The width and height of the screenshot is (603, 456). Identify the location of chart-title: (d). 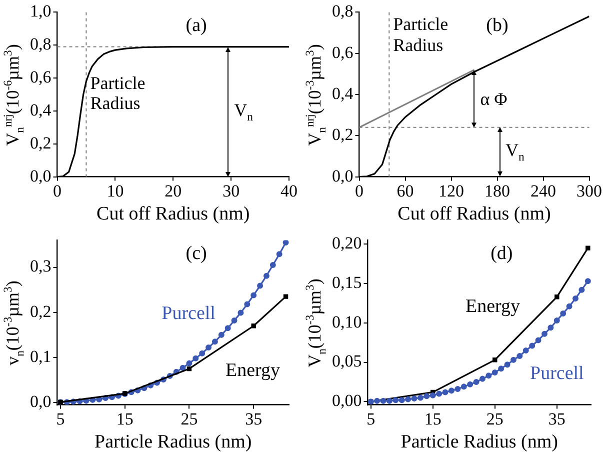
(501, 253).